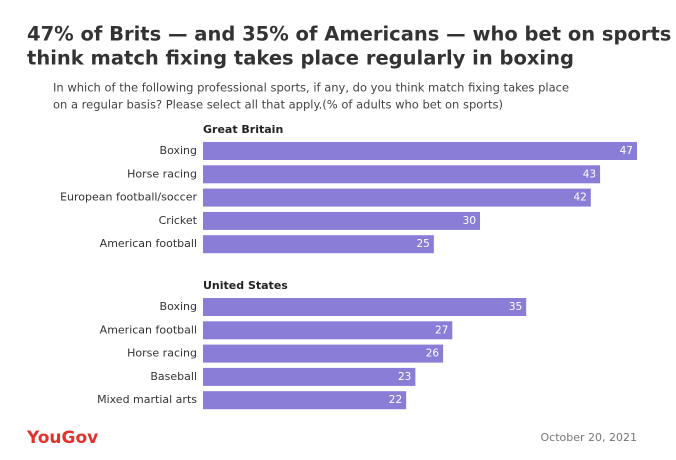 The width and height of the screenshot is (676, 460). What do you see at coordinates (173, 376) in the screenshot?
I see `category-label: Baseball` at bounding box center [173, 376].